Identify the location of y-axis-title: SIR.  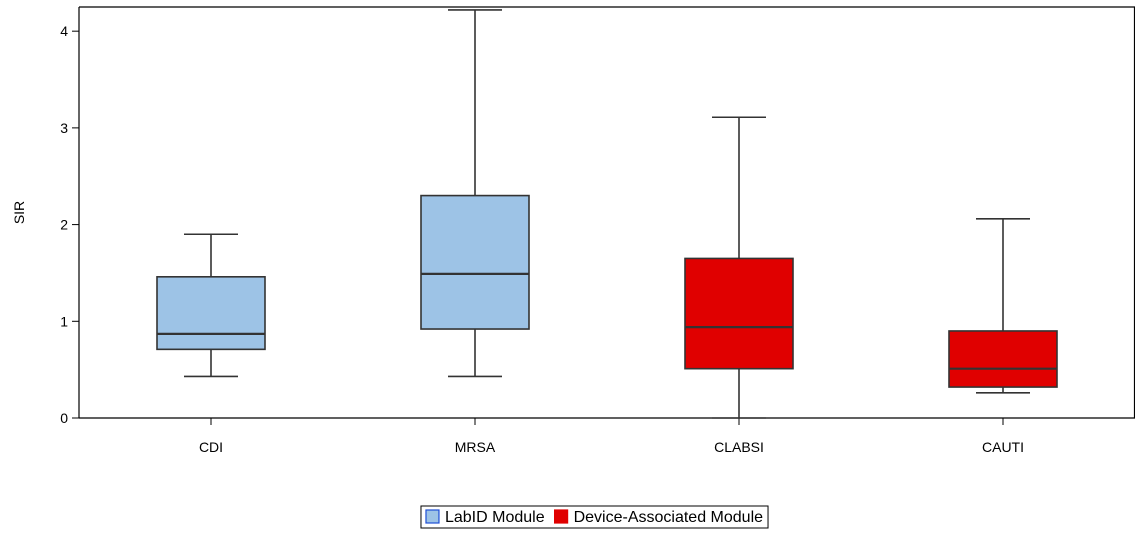
(19, 212).